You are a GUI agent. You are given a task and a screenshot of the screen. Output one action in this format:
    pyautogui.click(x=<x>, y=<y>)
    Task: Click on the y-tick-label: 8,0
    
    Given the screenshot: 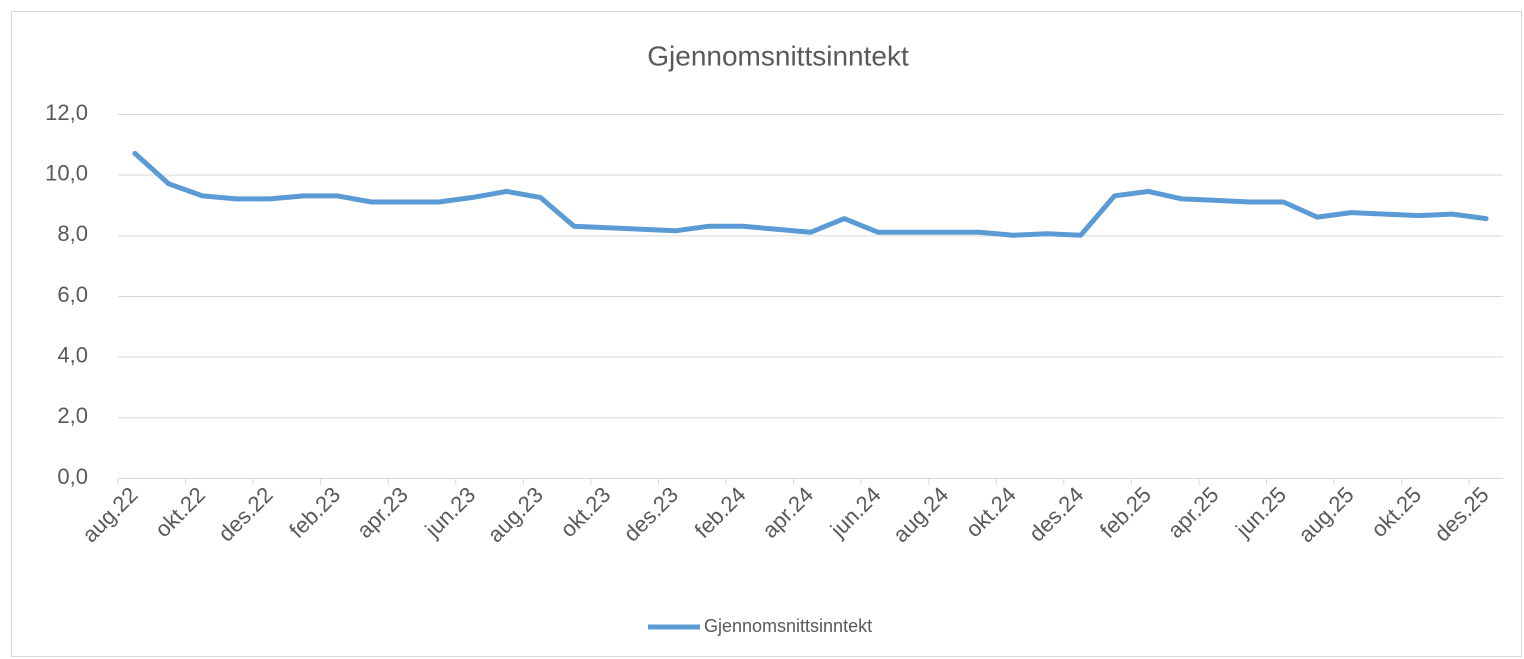 What is the action you would take?
    pyautogui.click(x=72, y=233)
    